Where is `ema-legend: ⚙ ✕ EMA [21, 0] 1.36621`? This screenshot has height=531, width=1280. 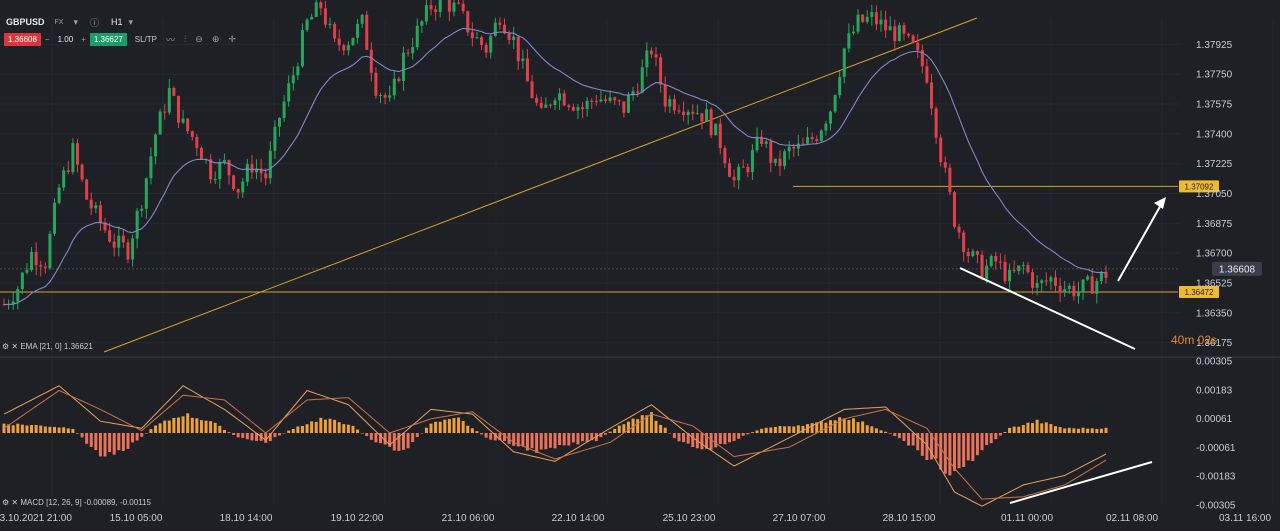 ema-legend: ⚙ ✕ EMA [21, 0] 1.36621 is located at coordinates (47, 346).